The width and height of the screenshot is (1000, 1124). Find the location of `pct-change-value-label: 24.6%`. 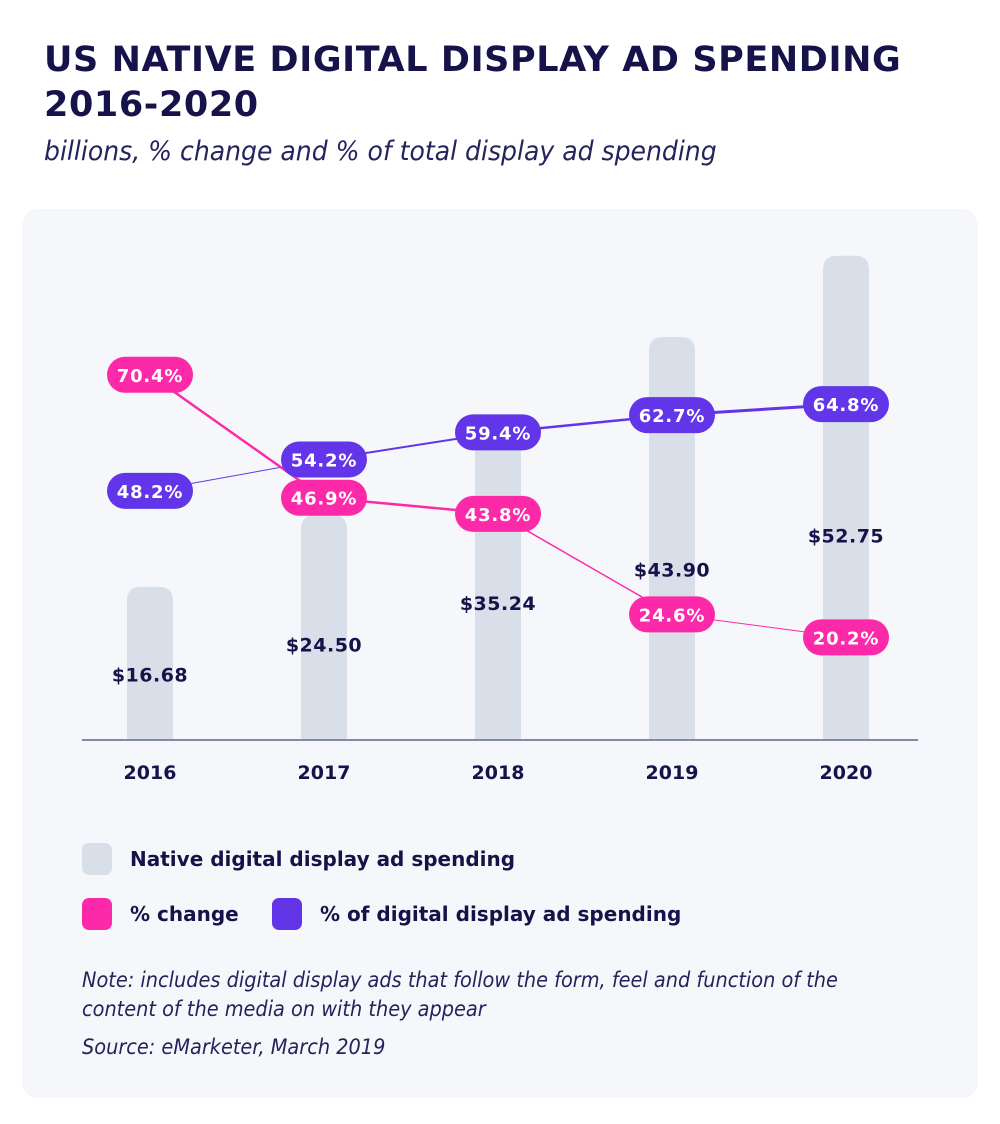

pct-change-value-label: 24.6% is located at coordinates (672, 615).